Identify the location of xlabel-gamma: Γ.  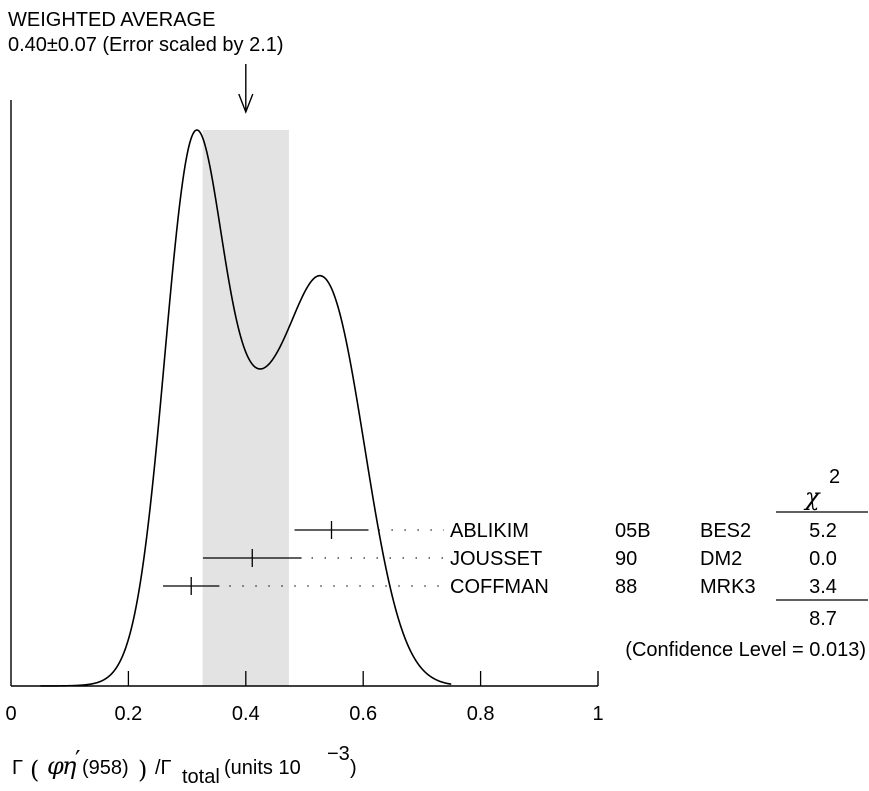
(17, 768).